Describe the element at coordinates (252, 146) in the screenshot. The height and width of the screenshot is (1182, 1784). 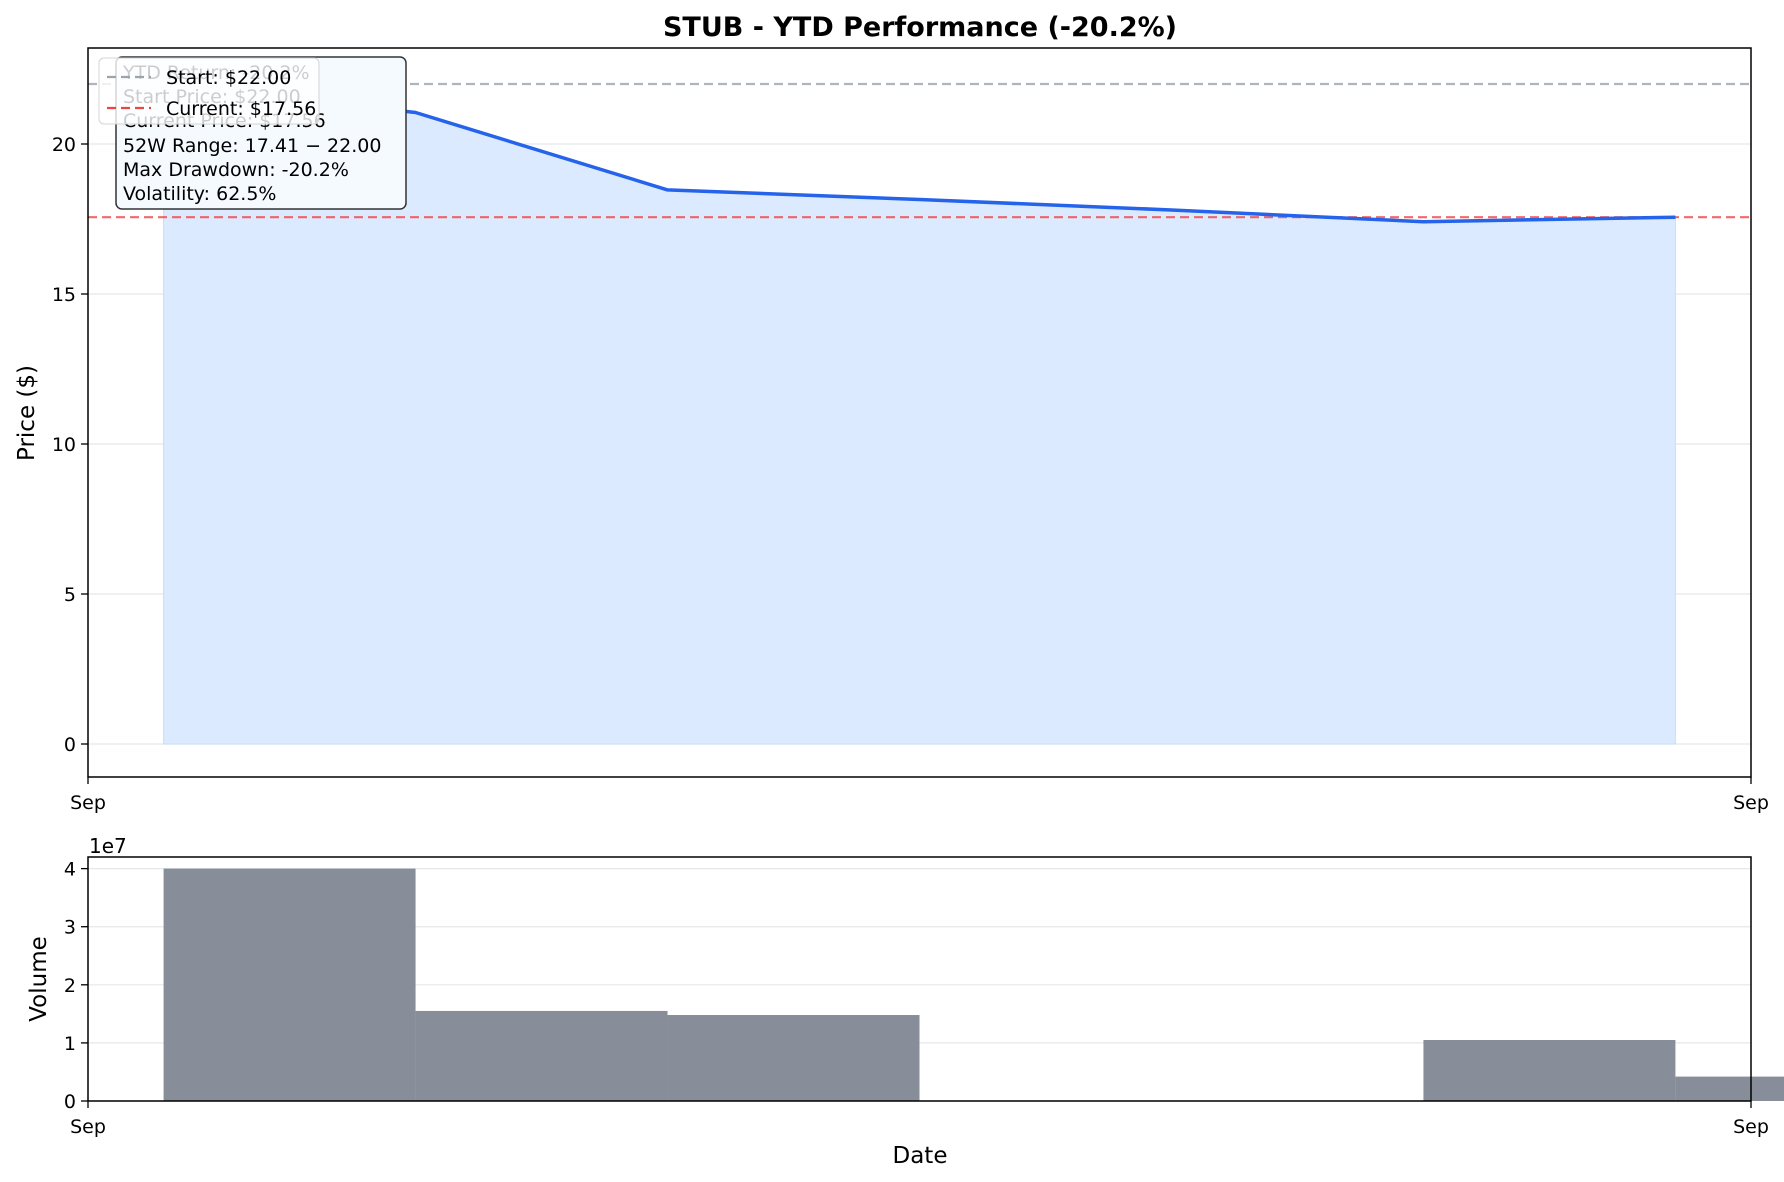
I see `stats-line: 52W Range: 17.41 − 22.00` at that location.